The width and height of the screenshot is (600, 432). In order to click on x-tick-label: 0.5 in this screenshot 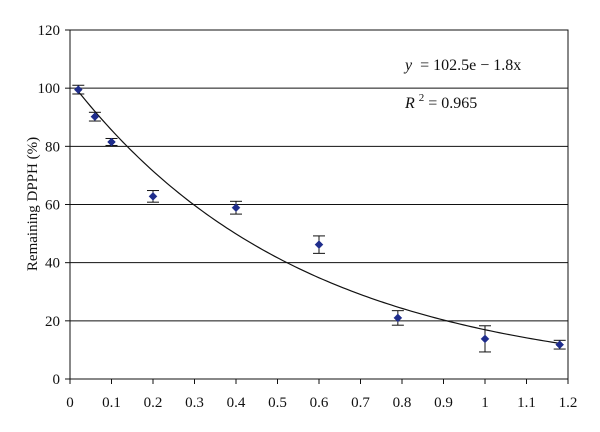, I will do `click(277, 403)`.